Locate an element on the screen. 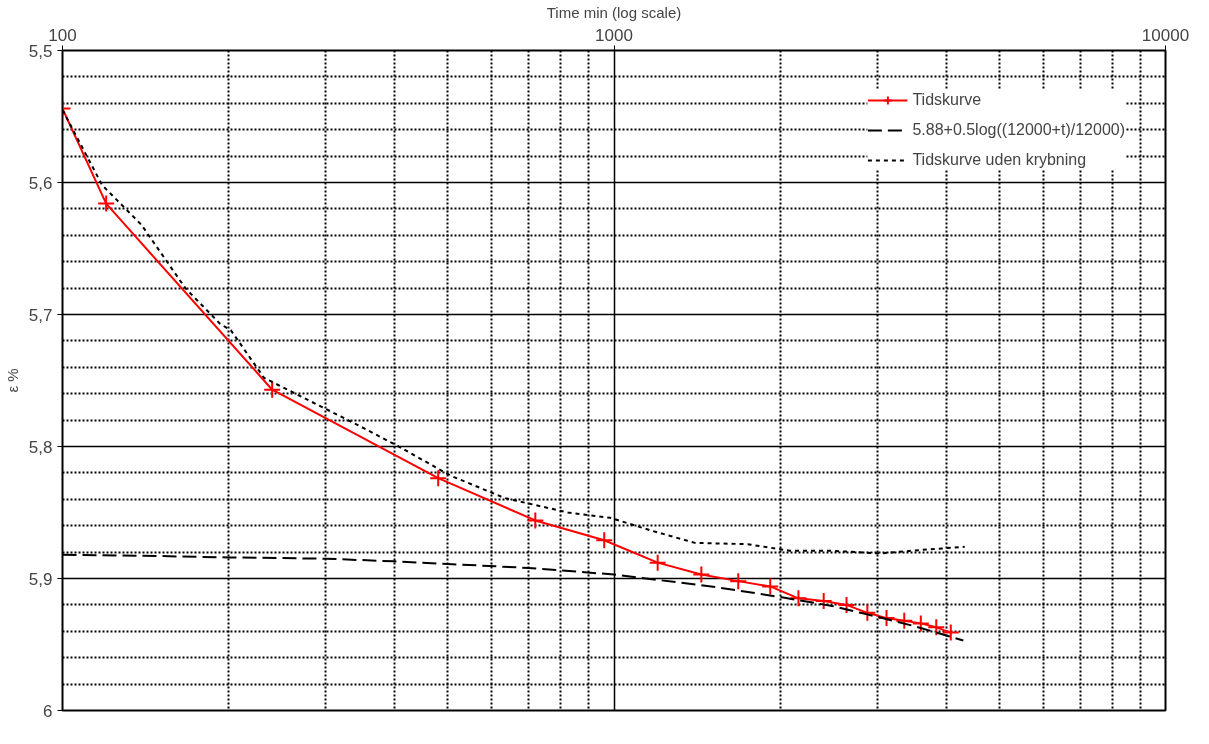  x-tick-label: 1000 is located at coordinates (614, 35).